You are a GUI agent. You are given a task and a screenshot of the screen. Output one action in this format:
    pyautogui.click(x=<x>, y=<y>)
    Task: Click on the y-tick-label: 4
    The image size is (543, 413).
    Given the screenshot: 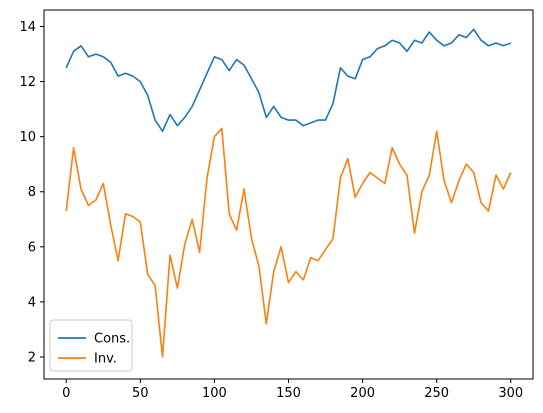 What is the action you would take?
    pyautogui.click(x=32, y=302)
    